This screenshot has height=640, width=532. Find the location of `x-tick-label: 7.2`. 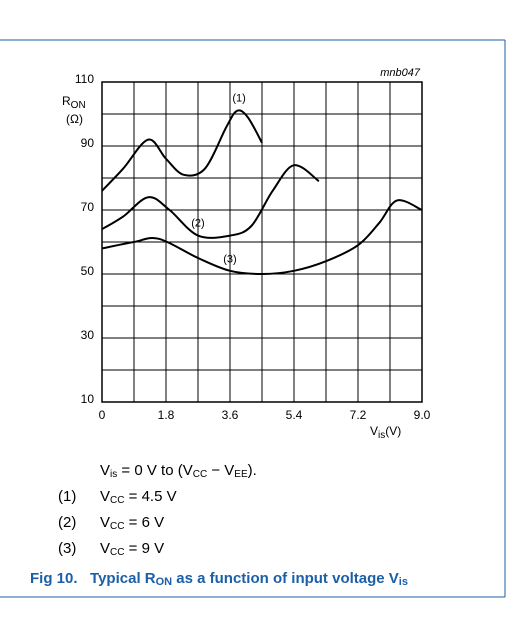

x-tick-label: 7.2 is located at coordinates (358, 415).